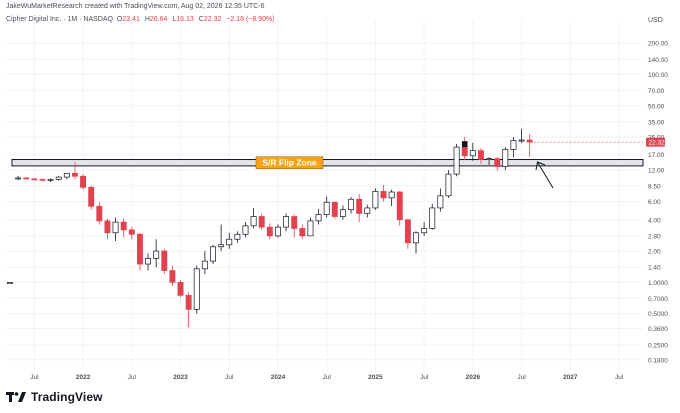 This screenshot has width=680, height=413. Describe the element at coordinates (658, 345) in the screenshot. I see `price-tick-label: 0.2500` at that location.